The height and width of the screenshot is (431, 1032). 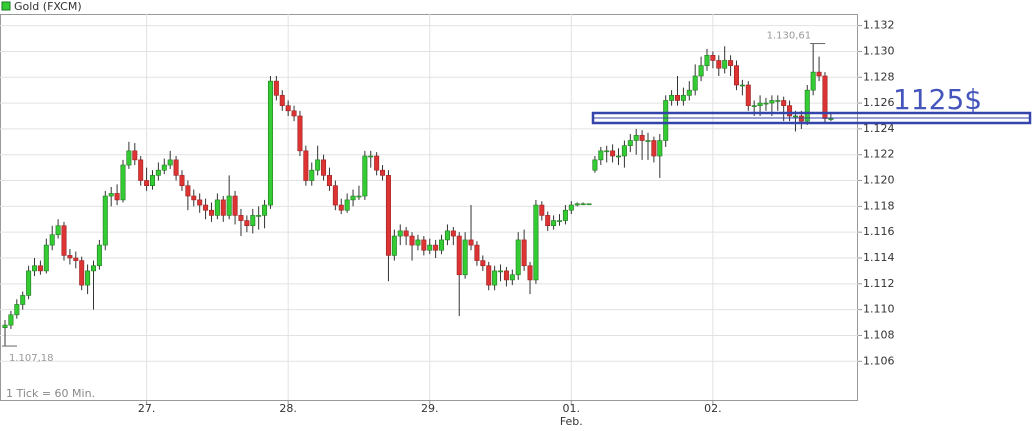 What do you see at coordinates (879, 334) in the screenshot?
I see `y-tick-label: 1.108` at bounding box center [879, 334].